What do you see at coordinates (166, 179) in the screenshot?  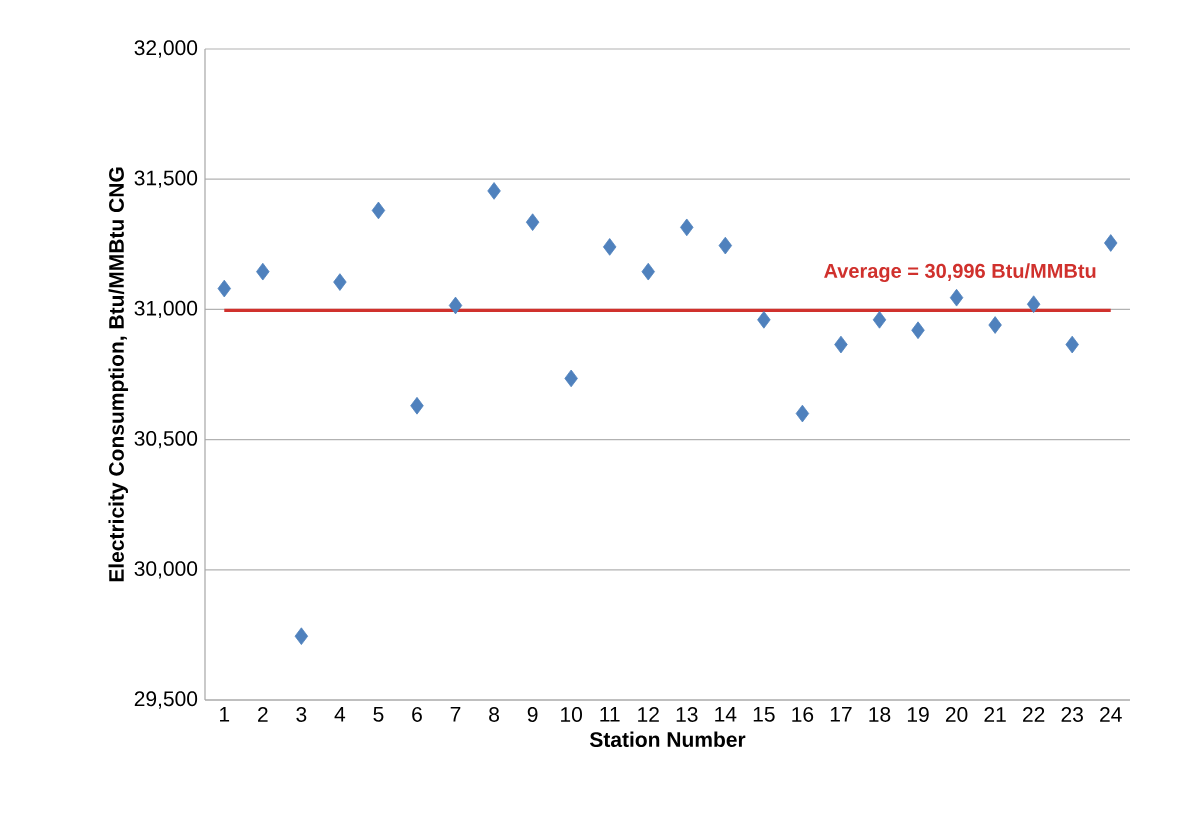 I see `y-tick-label: 31,500` at bounding box center [166, 179].